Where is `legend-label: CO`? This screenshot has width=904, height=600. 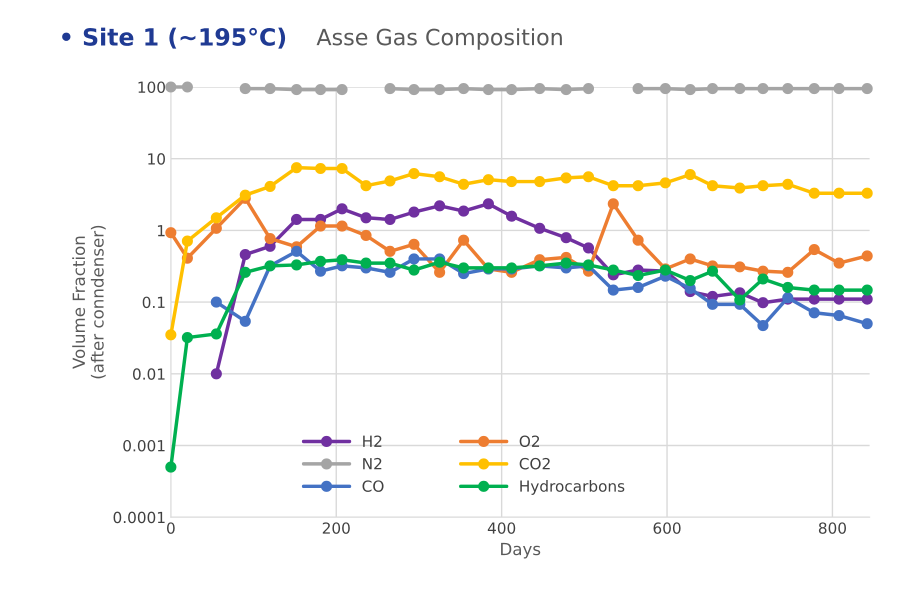
legend-label: CO is located at coordinates (373, 486).